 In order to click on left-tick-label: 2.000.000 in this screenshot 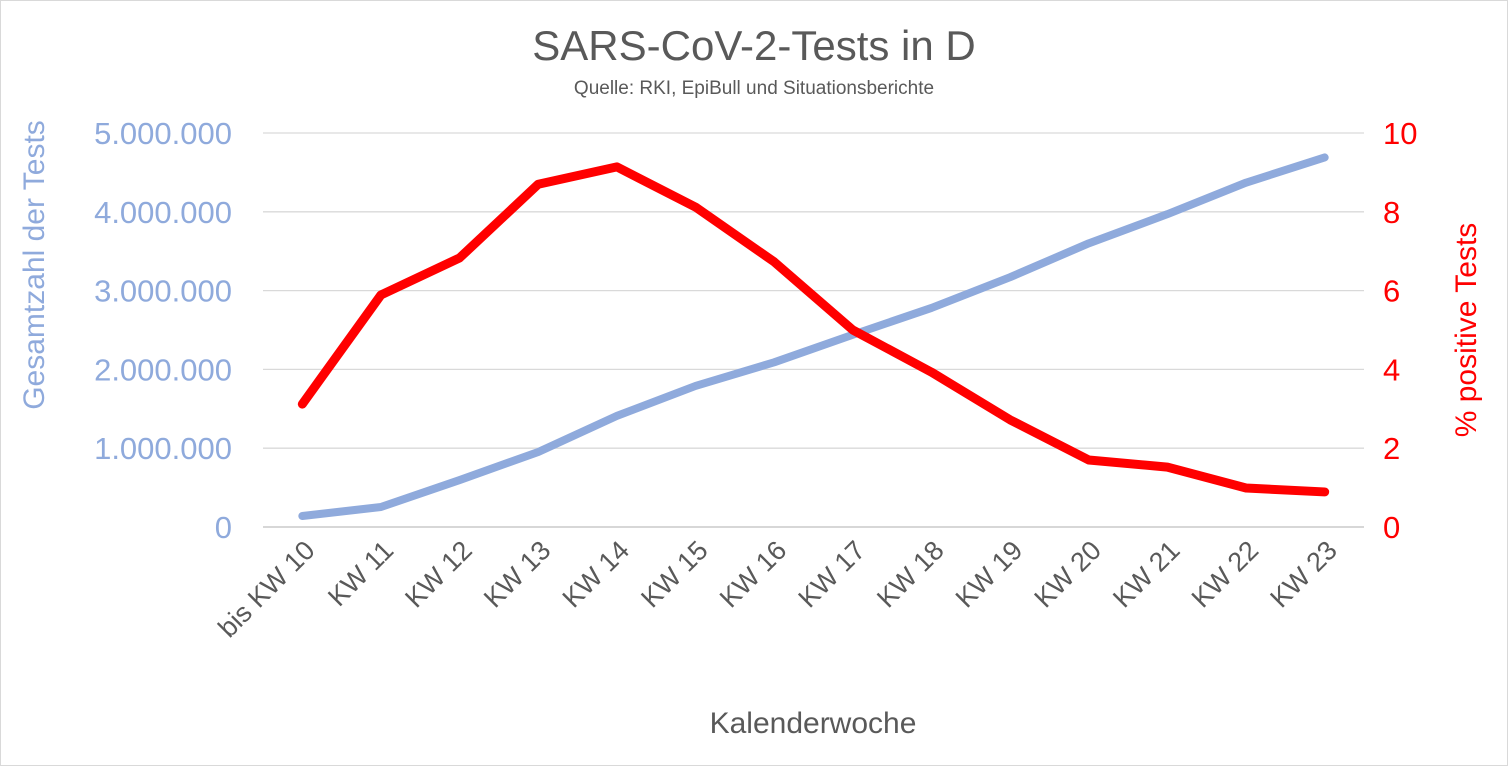, I will do `click(163, 369)`.